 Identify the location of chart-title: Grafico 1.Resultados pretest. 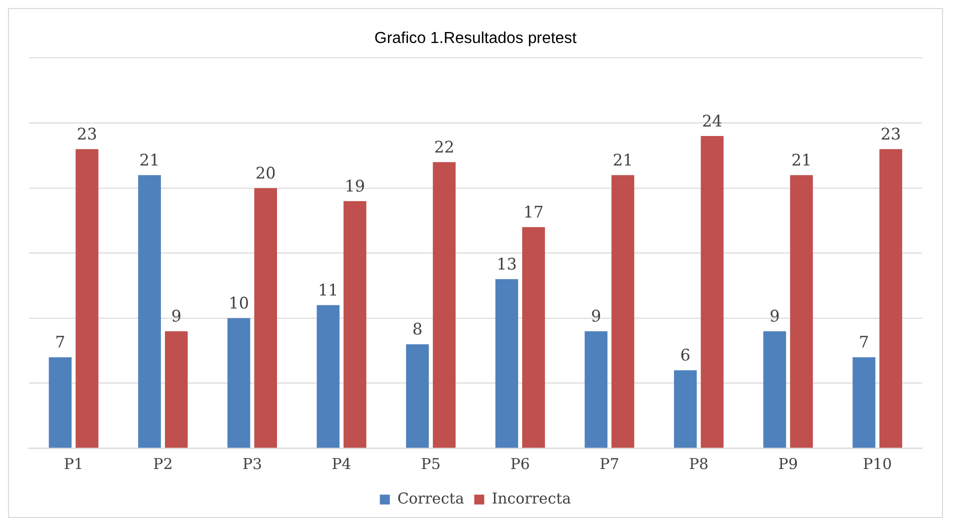
(476, 38).